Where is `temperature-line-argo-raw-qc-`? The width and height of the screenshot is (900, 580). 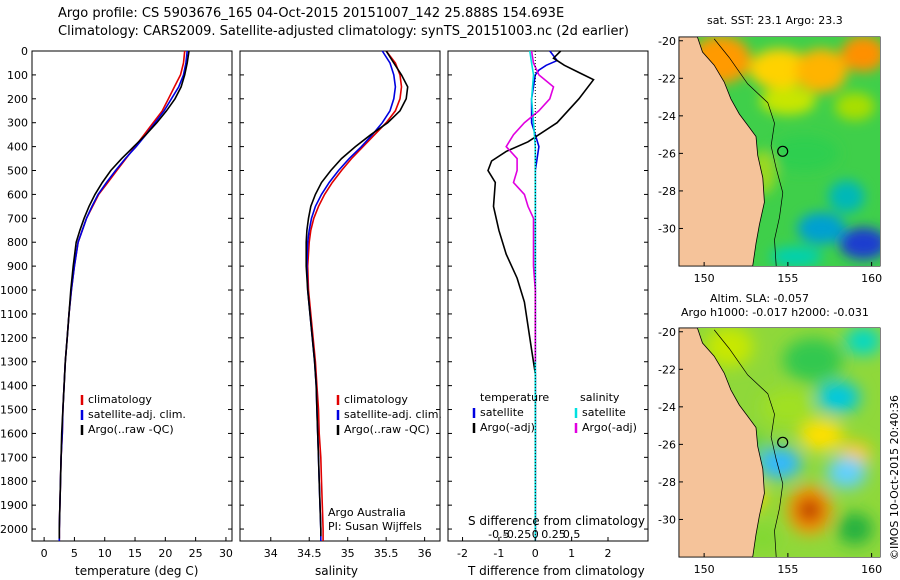 temperature-line-argo-raw-qc- is located at coordinates (124, 294).